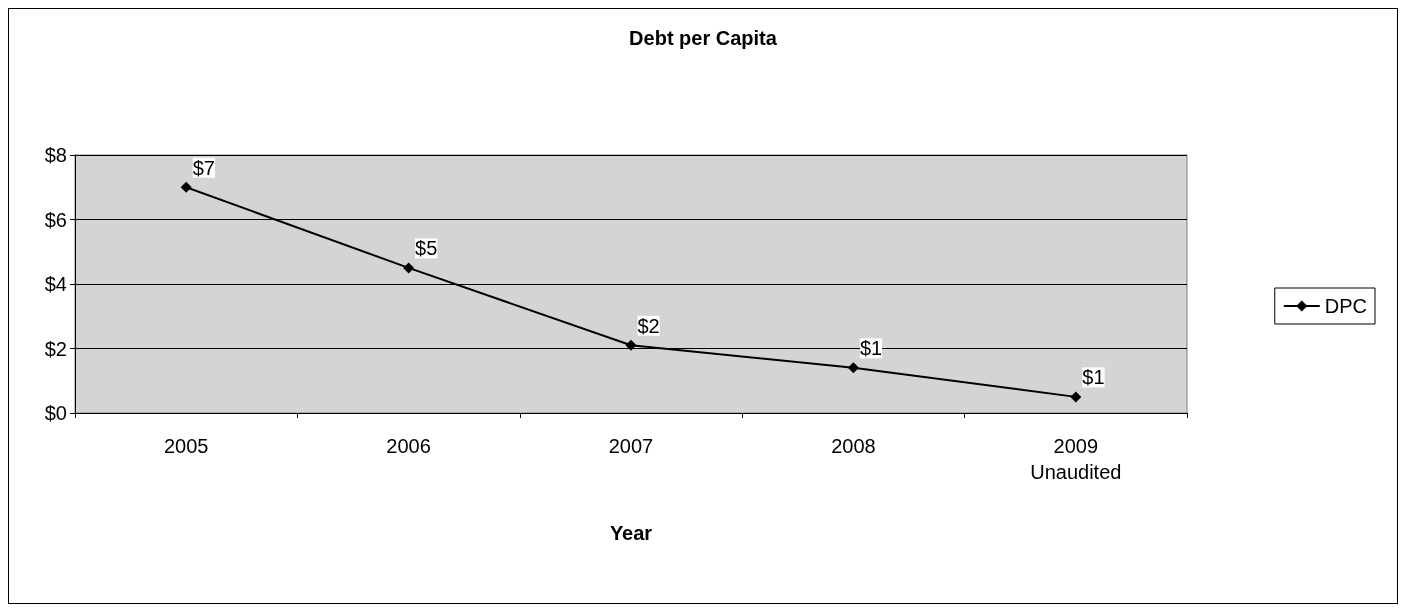  What do you see at coordinates (1346, 306) in the screenshot?
I see `legend-label: DPC` at bounding box center [1346, 306].